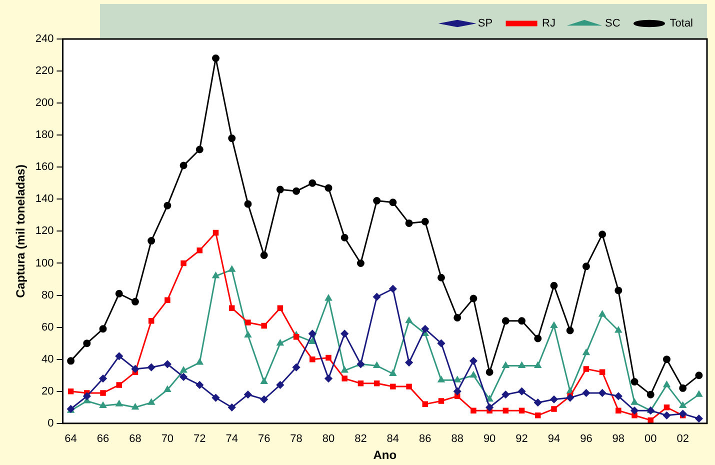 This screenshot has height=465, width=715. Describe the element at coordinates (682, 24) in the screenshot. I see `legend-label: Total` at that location.